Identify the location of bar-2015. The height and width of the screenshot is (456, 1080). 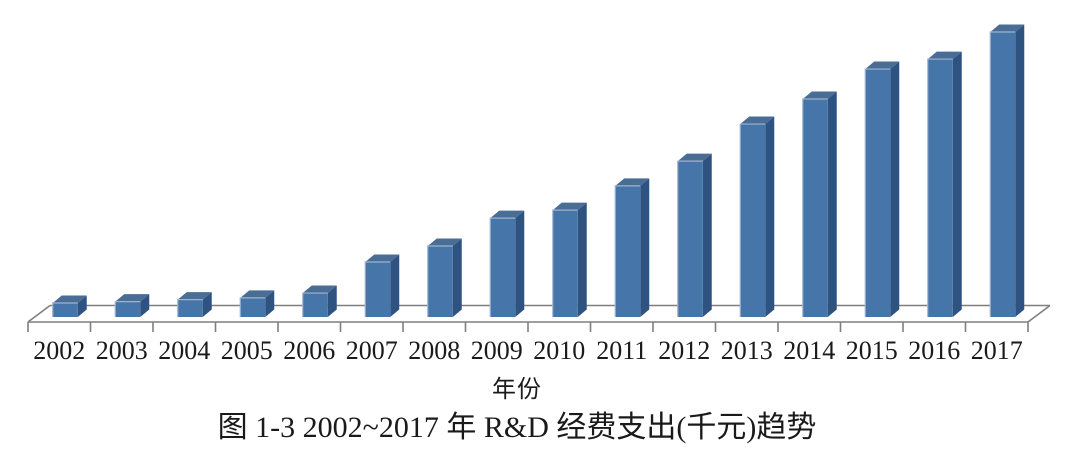
(878, 193).